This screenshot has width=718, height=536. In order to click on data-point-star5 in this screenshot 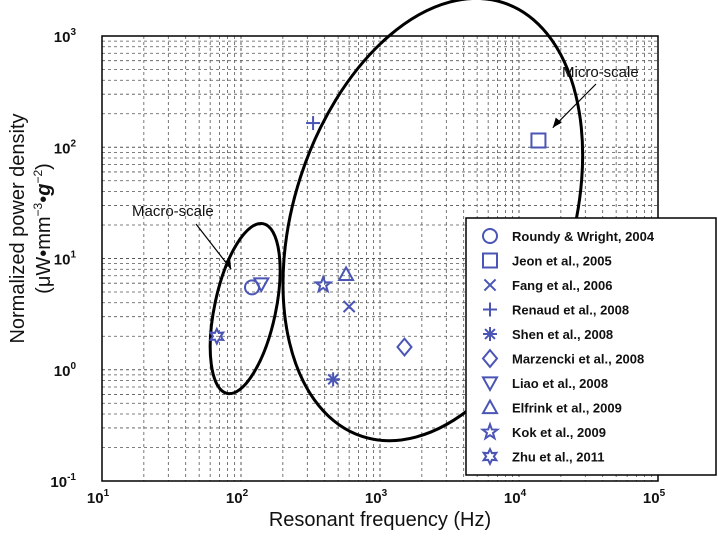, I will do `click(323, 284)`.